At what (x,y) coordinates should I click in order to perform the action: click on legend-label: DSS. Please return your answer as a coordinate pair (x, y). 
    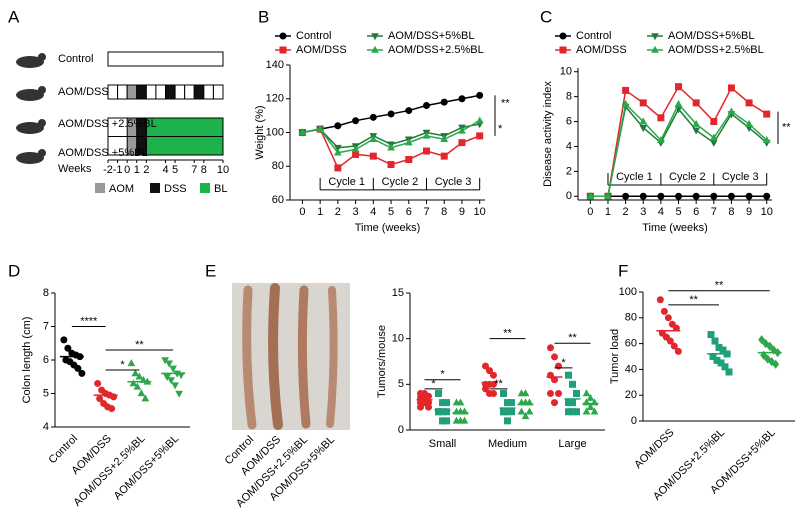
    Looking at the image, I should click on (175, 189).